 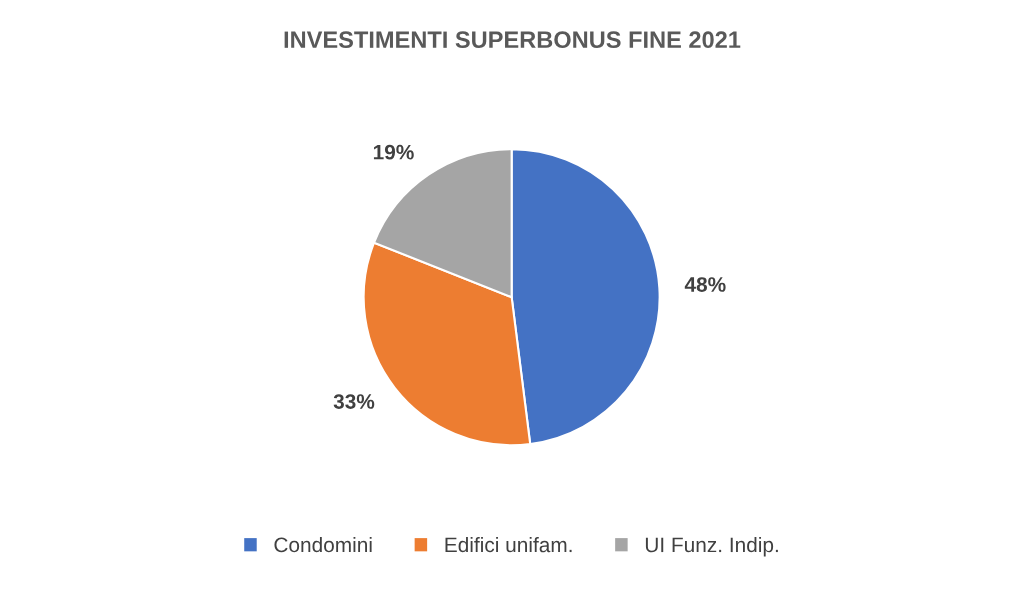 I want to click on data-label: 19%, so click(x=393, y=152).